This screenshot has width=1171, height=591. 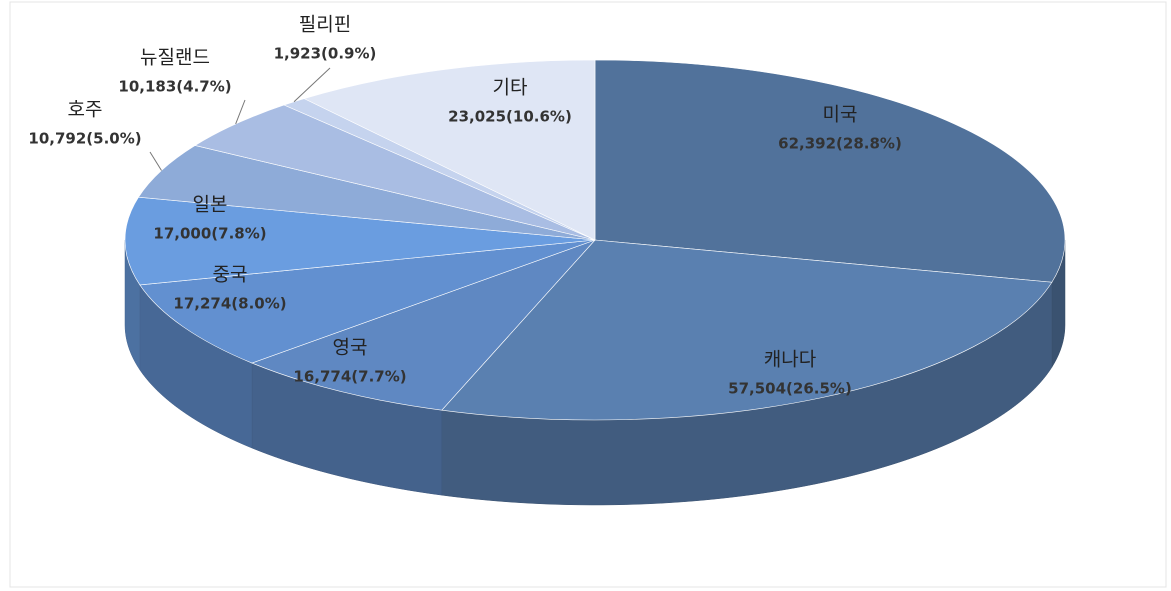 I want to click on value-label: 1,923(0.9%), so click(x=325, y=54).